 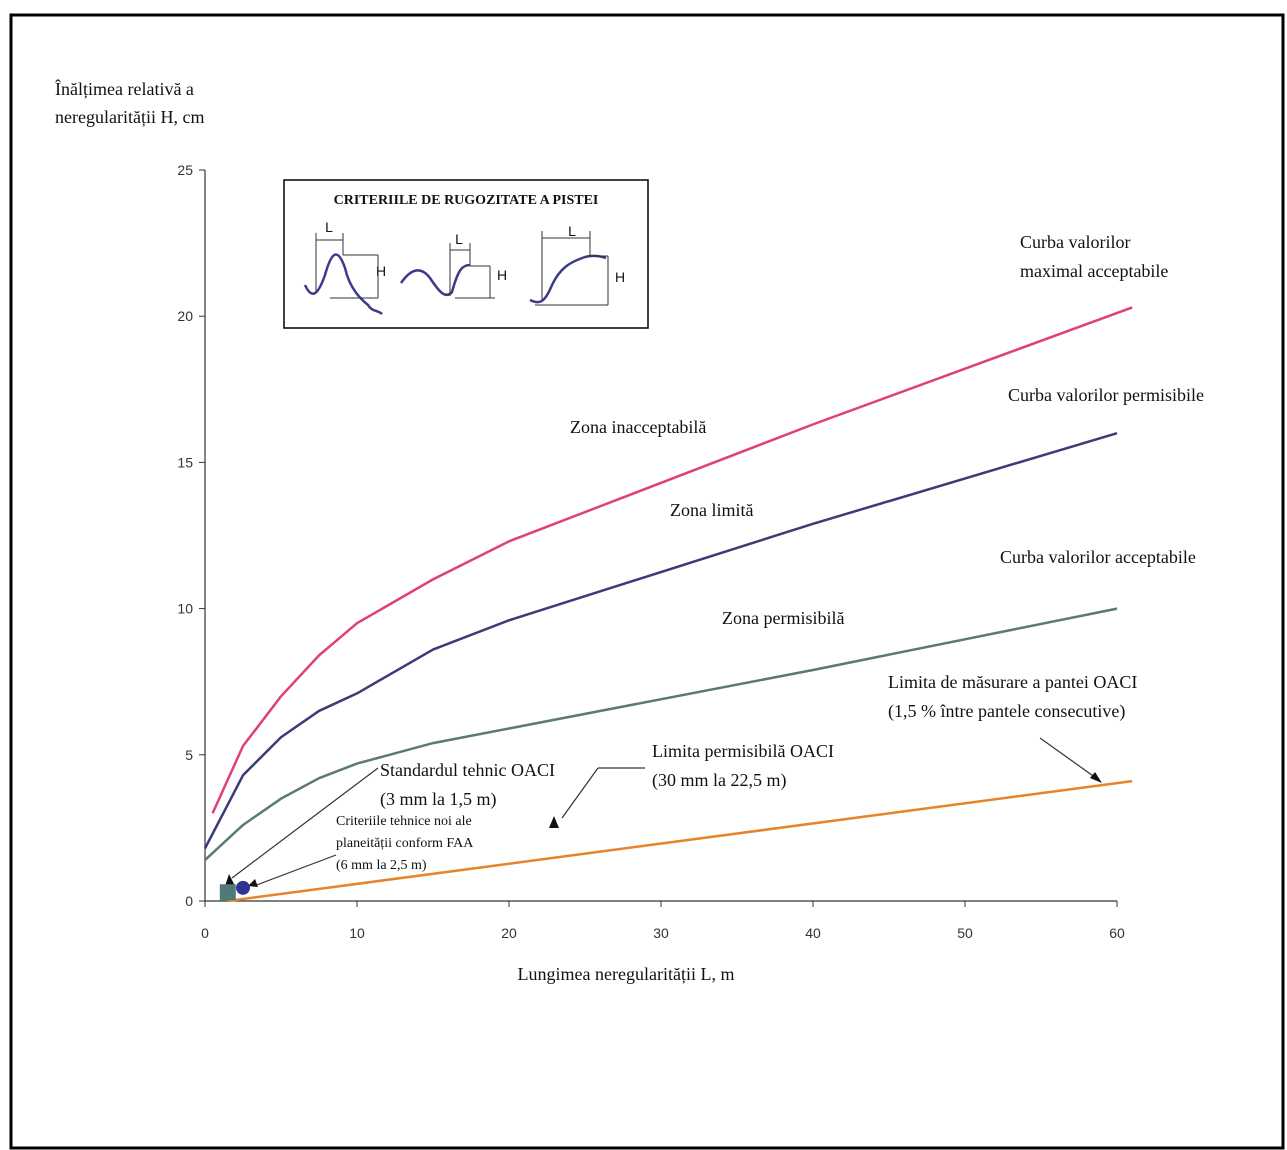 What do you see at coordinates (661, 933) in the screenshot?
I see `x-tick-label: 30` at bounding box center [661, 933].